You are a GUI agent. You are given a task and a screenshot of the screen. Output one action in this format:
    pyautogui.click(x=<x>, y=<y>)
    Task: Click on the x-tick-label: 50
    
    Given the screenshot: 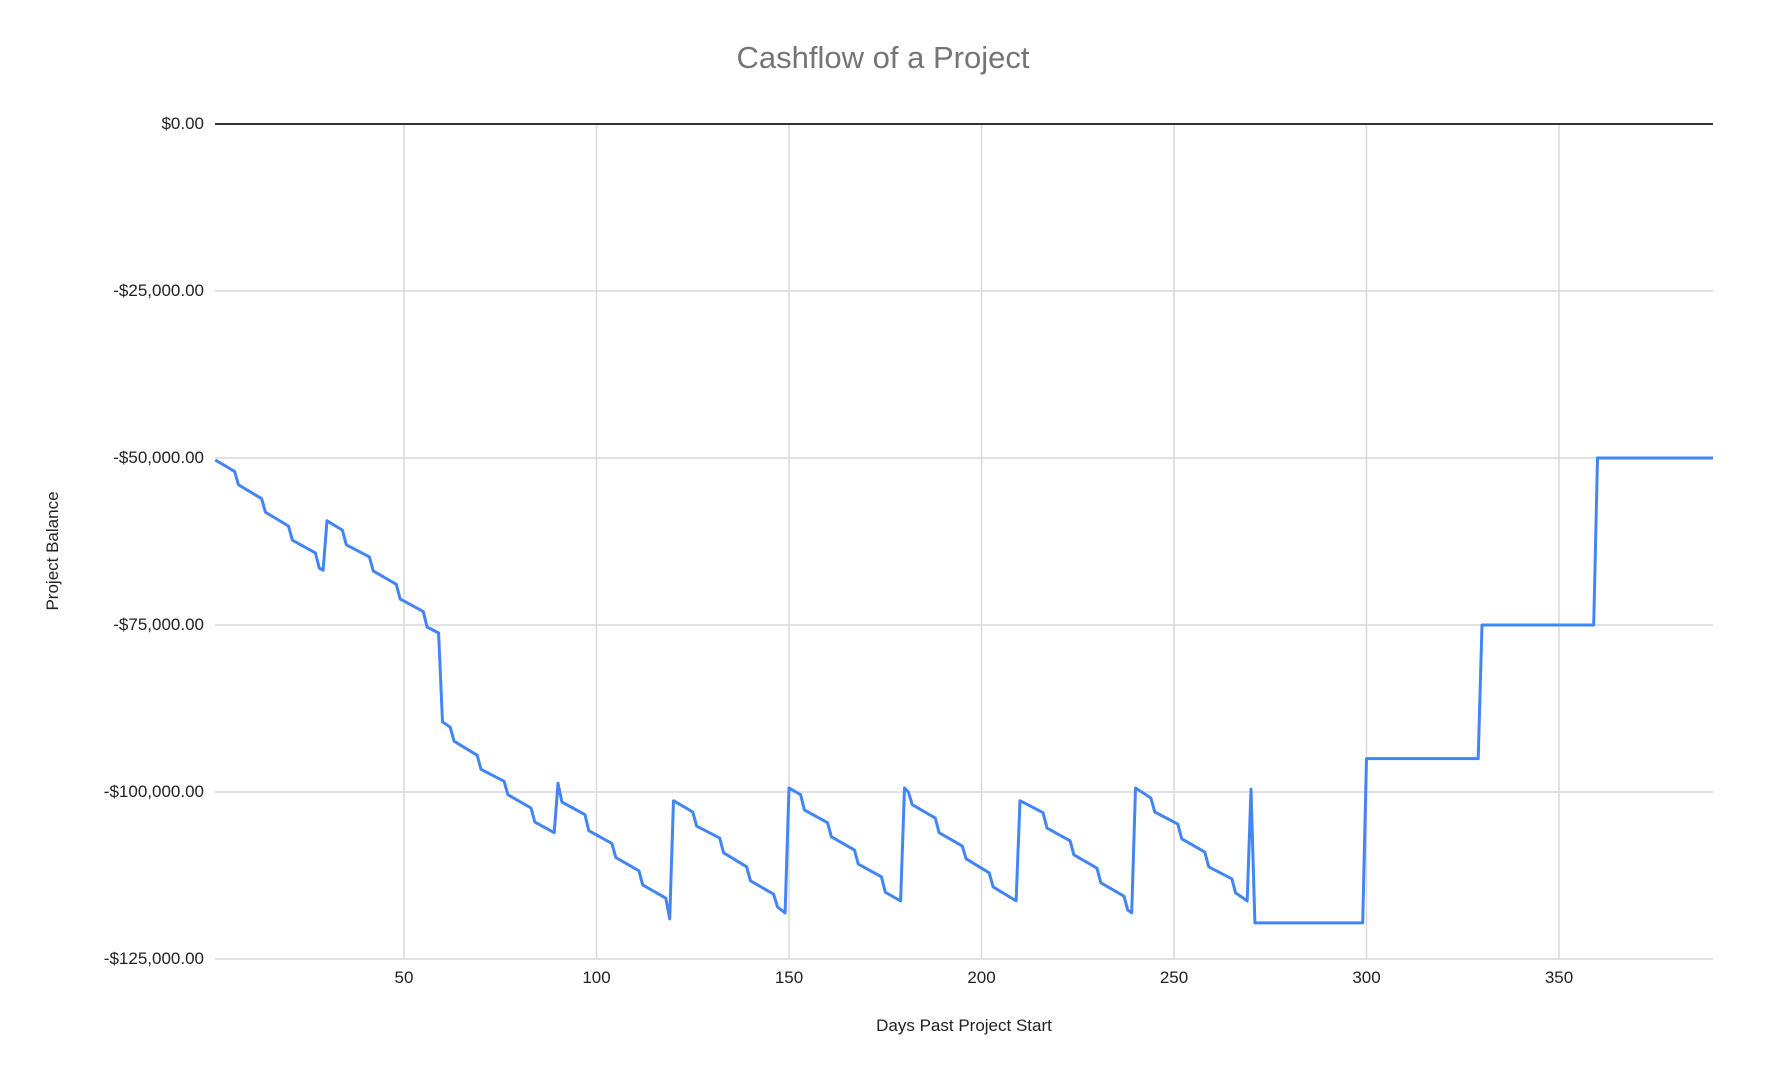 What is the action you would take?
    pyautogui.click(x=404, y=977)
    